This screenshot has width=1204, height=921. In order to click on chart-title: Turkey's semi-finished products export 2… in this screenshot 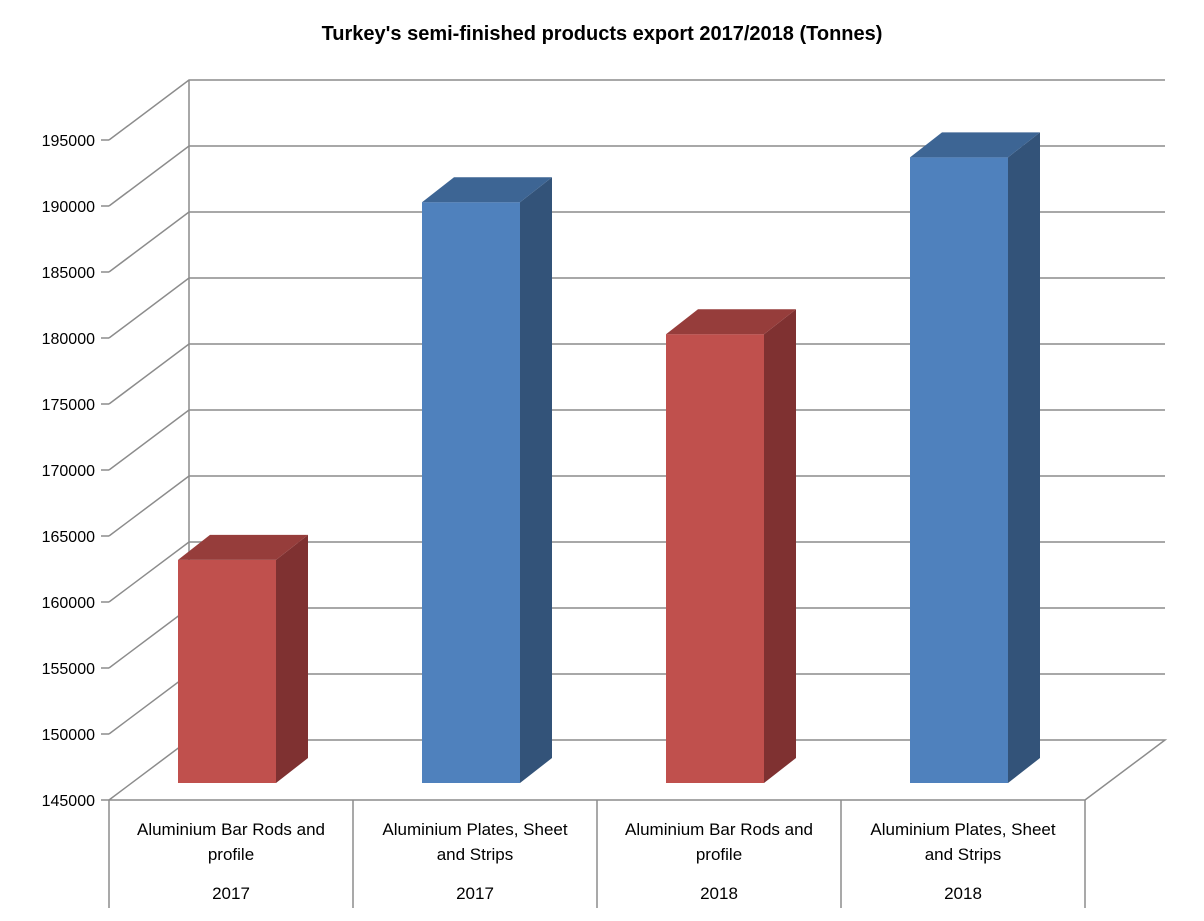, I will do `click(602, 34)`.